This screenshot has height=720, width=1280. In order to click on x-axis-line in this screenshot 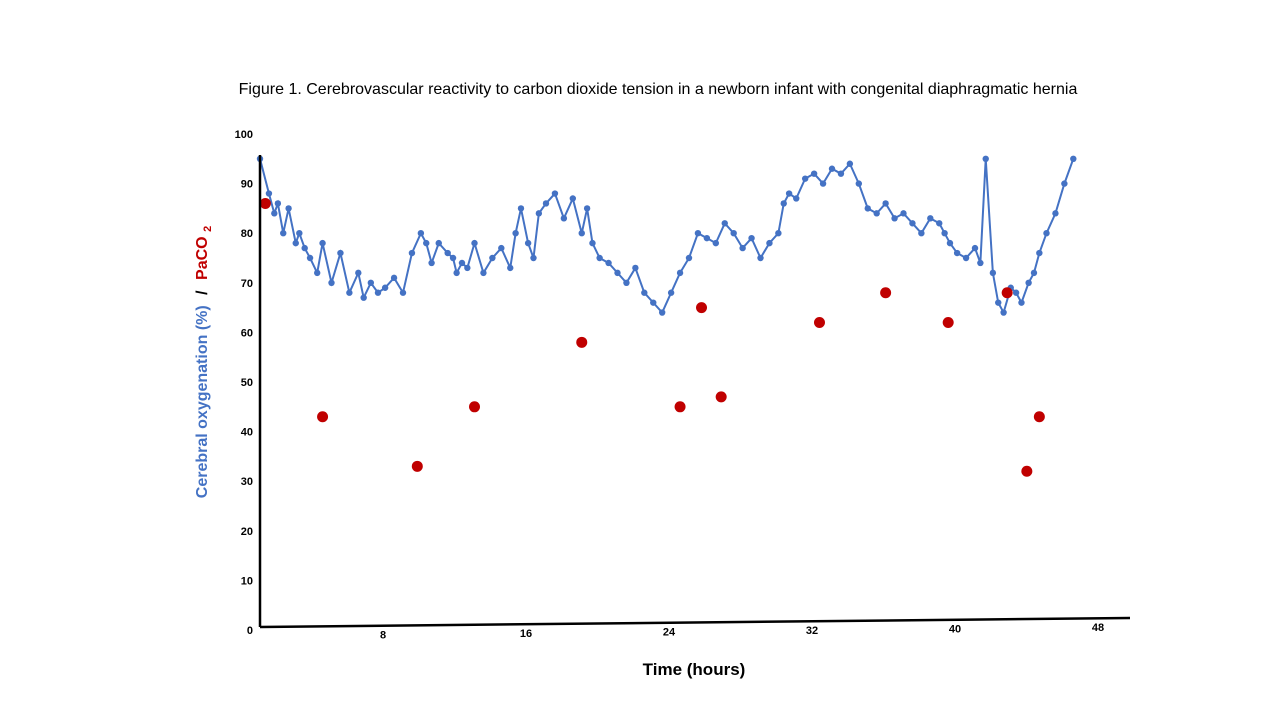, I will do `click(695, 622)`.